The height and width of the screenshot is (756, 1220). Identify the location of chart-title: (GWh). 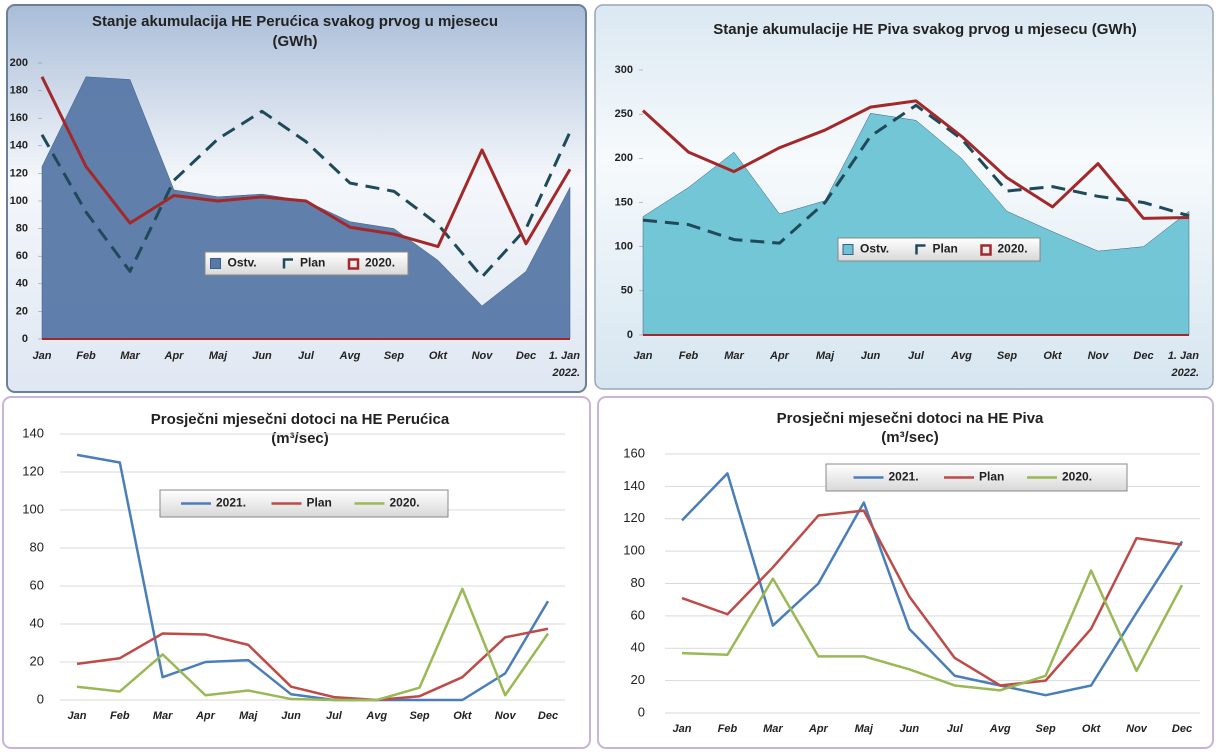
(295, 41).